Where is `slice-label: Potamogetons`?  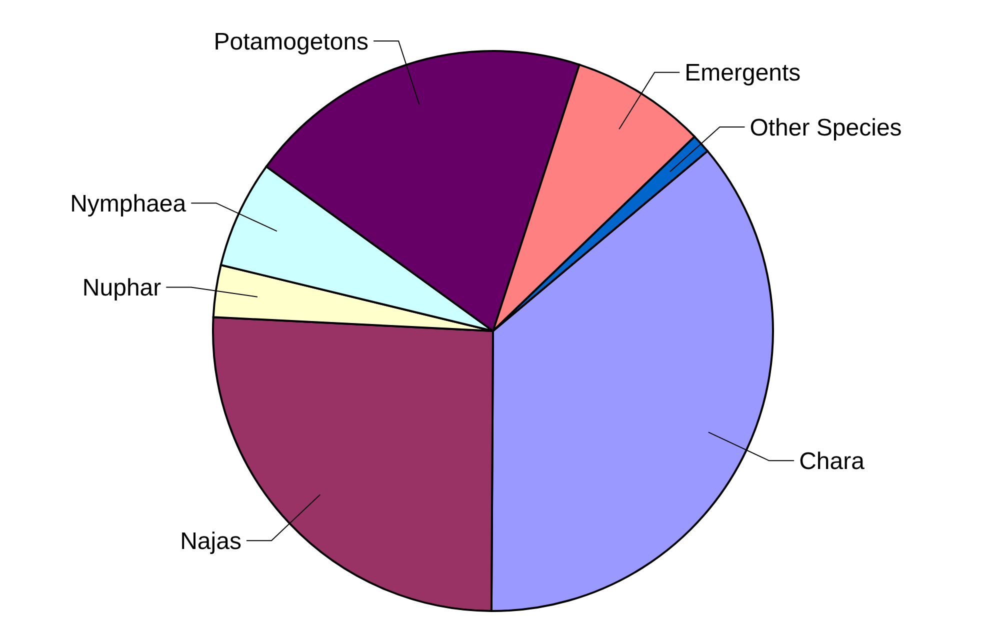 slice-label: Potamogetons is located at coordinates (291, 42).